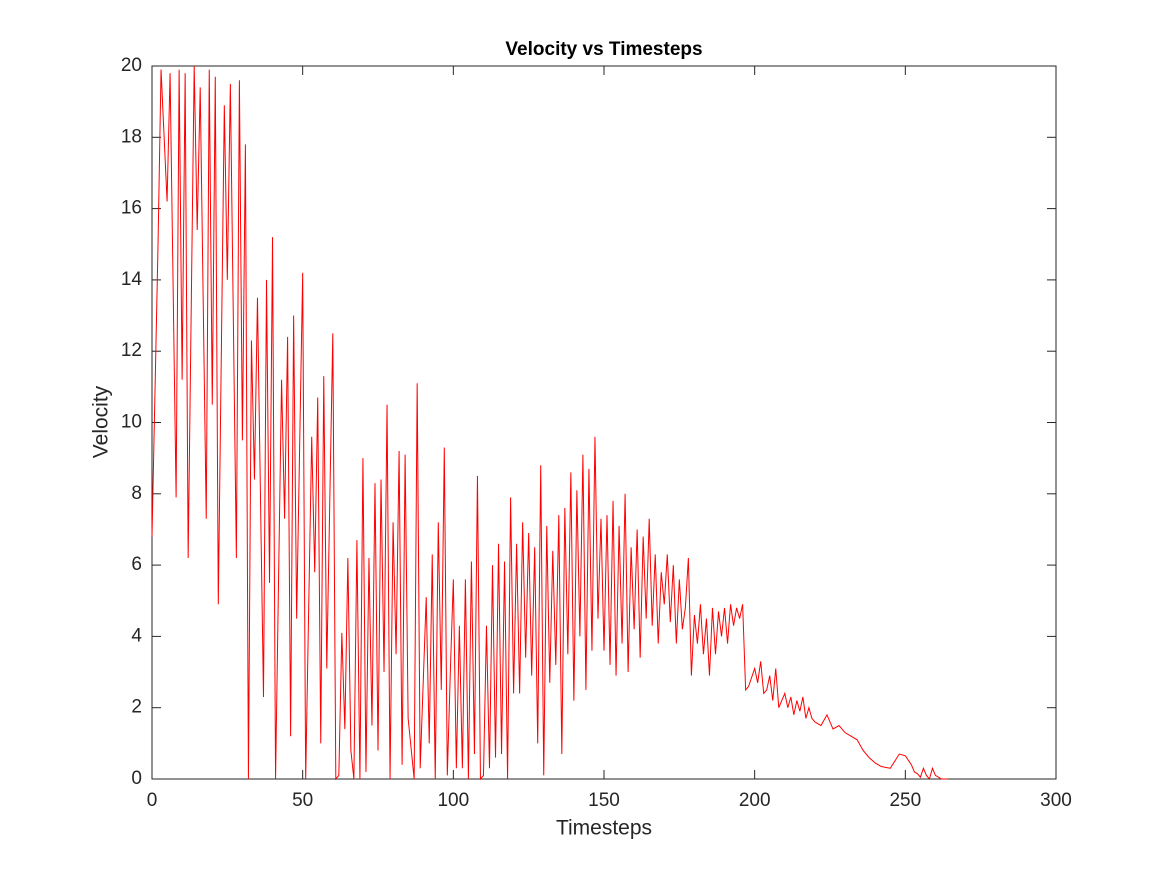 The image size is (1167, 875). I want to click on y-tick-label: 14, so click(132, 279).